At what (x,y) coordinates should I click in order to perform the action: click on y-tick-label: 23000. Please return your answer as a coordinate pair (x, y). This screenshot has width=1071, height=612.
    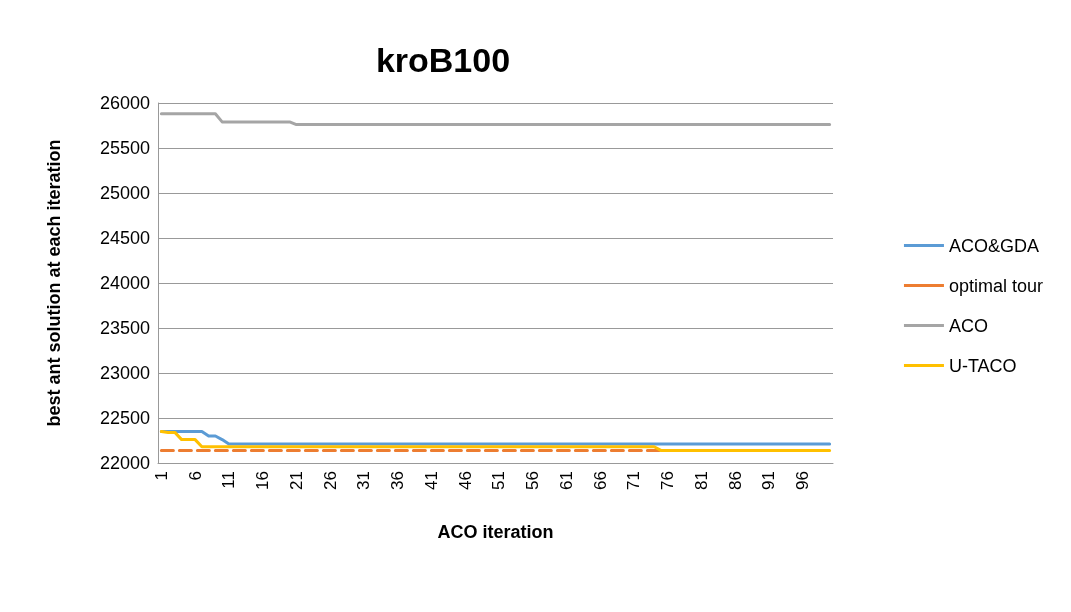
    Looking at the image, I should click on (124, 373).